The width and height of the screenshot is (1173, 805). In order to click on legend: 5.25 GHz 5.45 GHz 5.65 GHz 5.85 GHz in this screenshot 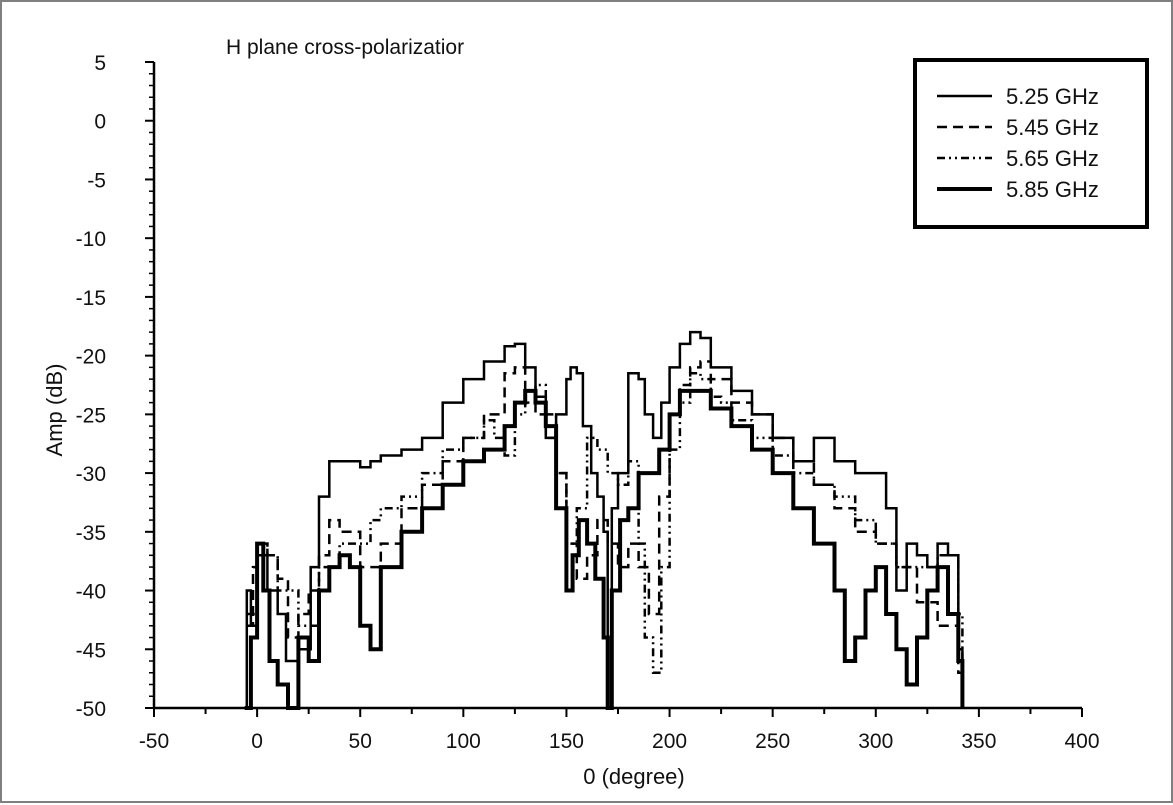, I will do `click(1031, 143)`.